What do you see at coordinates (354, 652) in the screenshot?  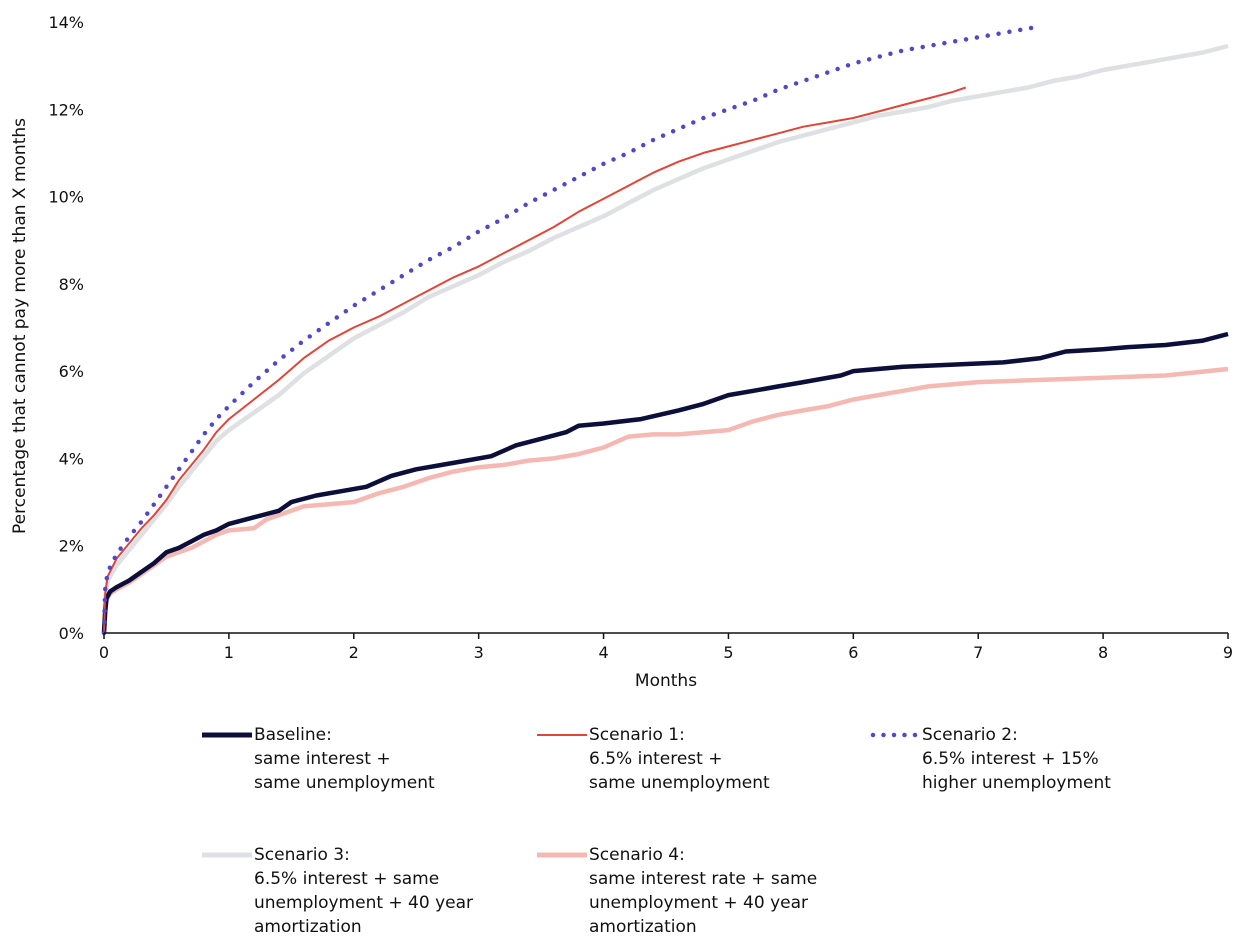 I see `x-tick-label: 2` at bounding box center [354, 652].